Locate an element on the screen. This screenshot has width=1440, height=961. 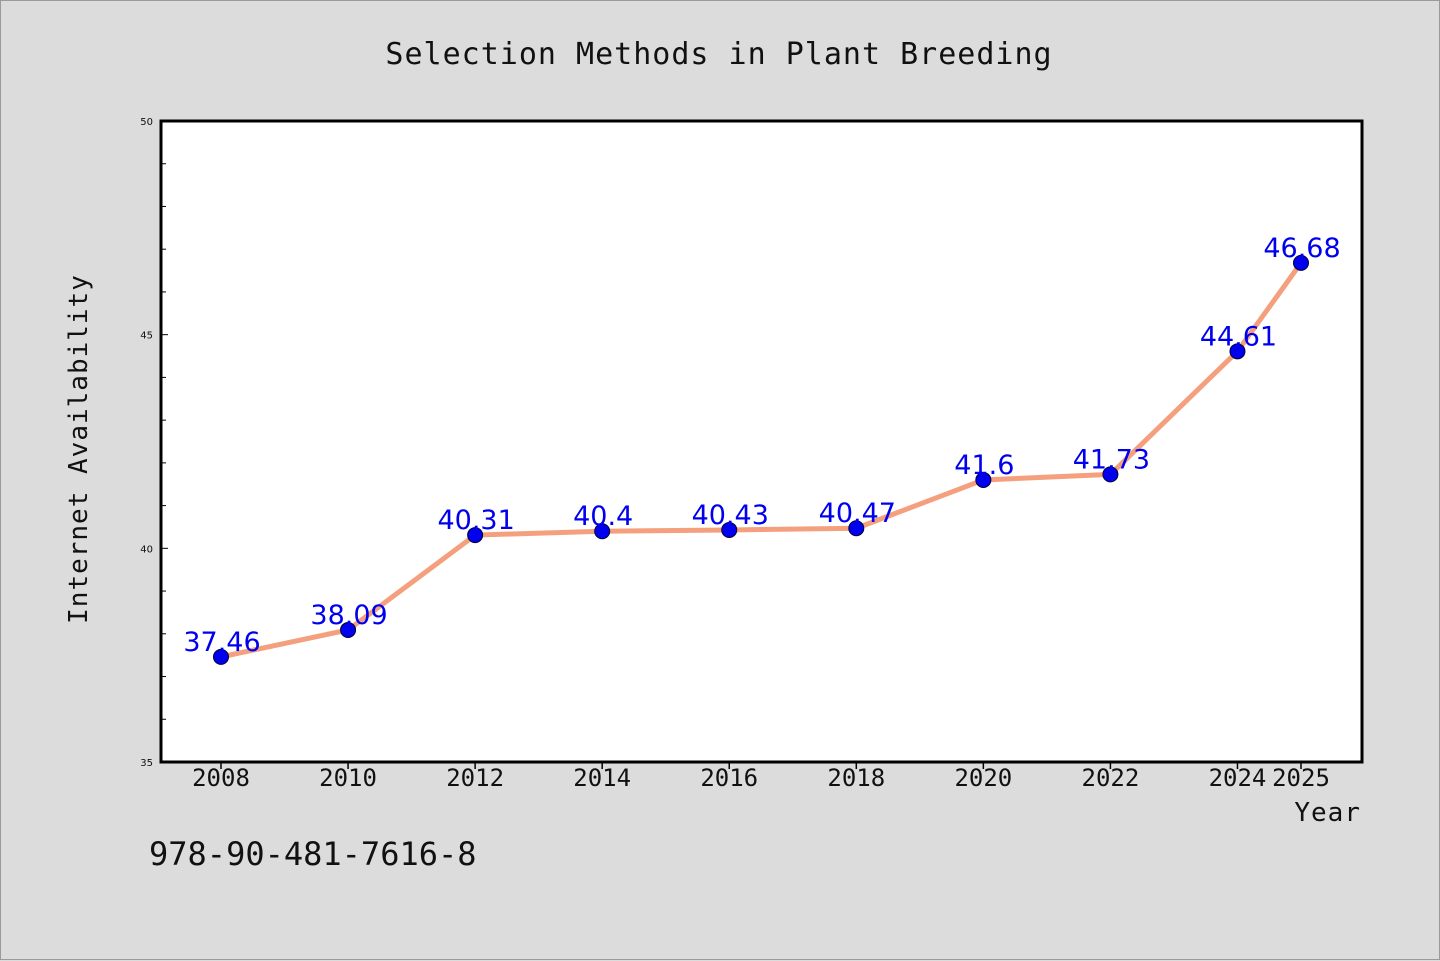
y-tick-label: 40 is located at coordinates (146, 549).